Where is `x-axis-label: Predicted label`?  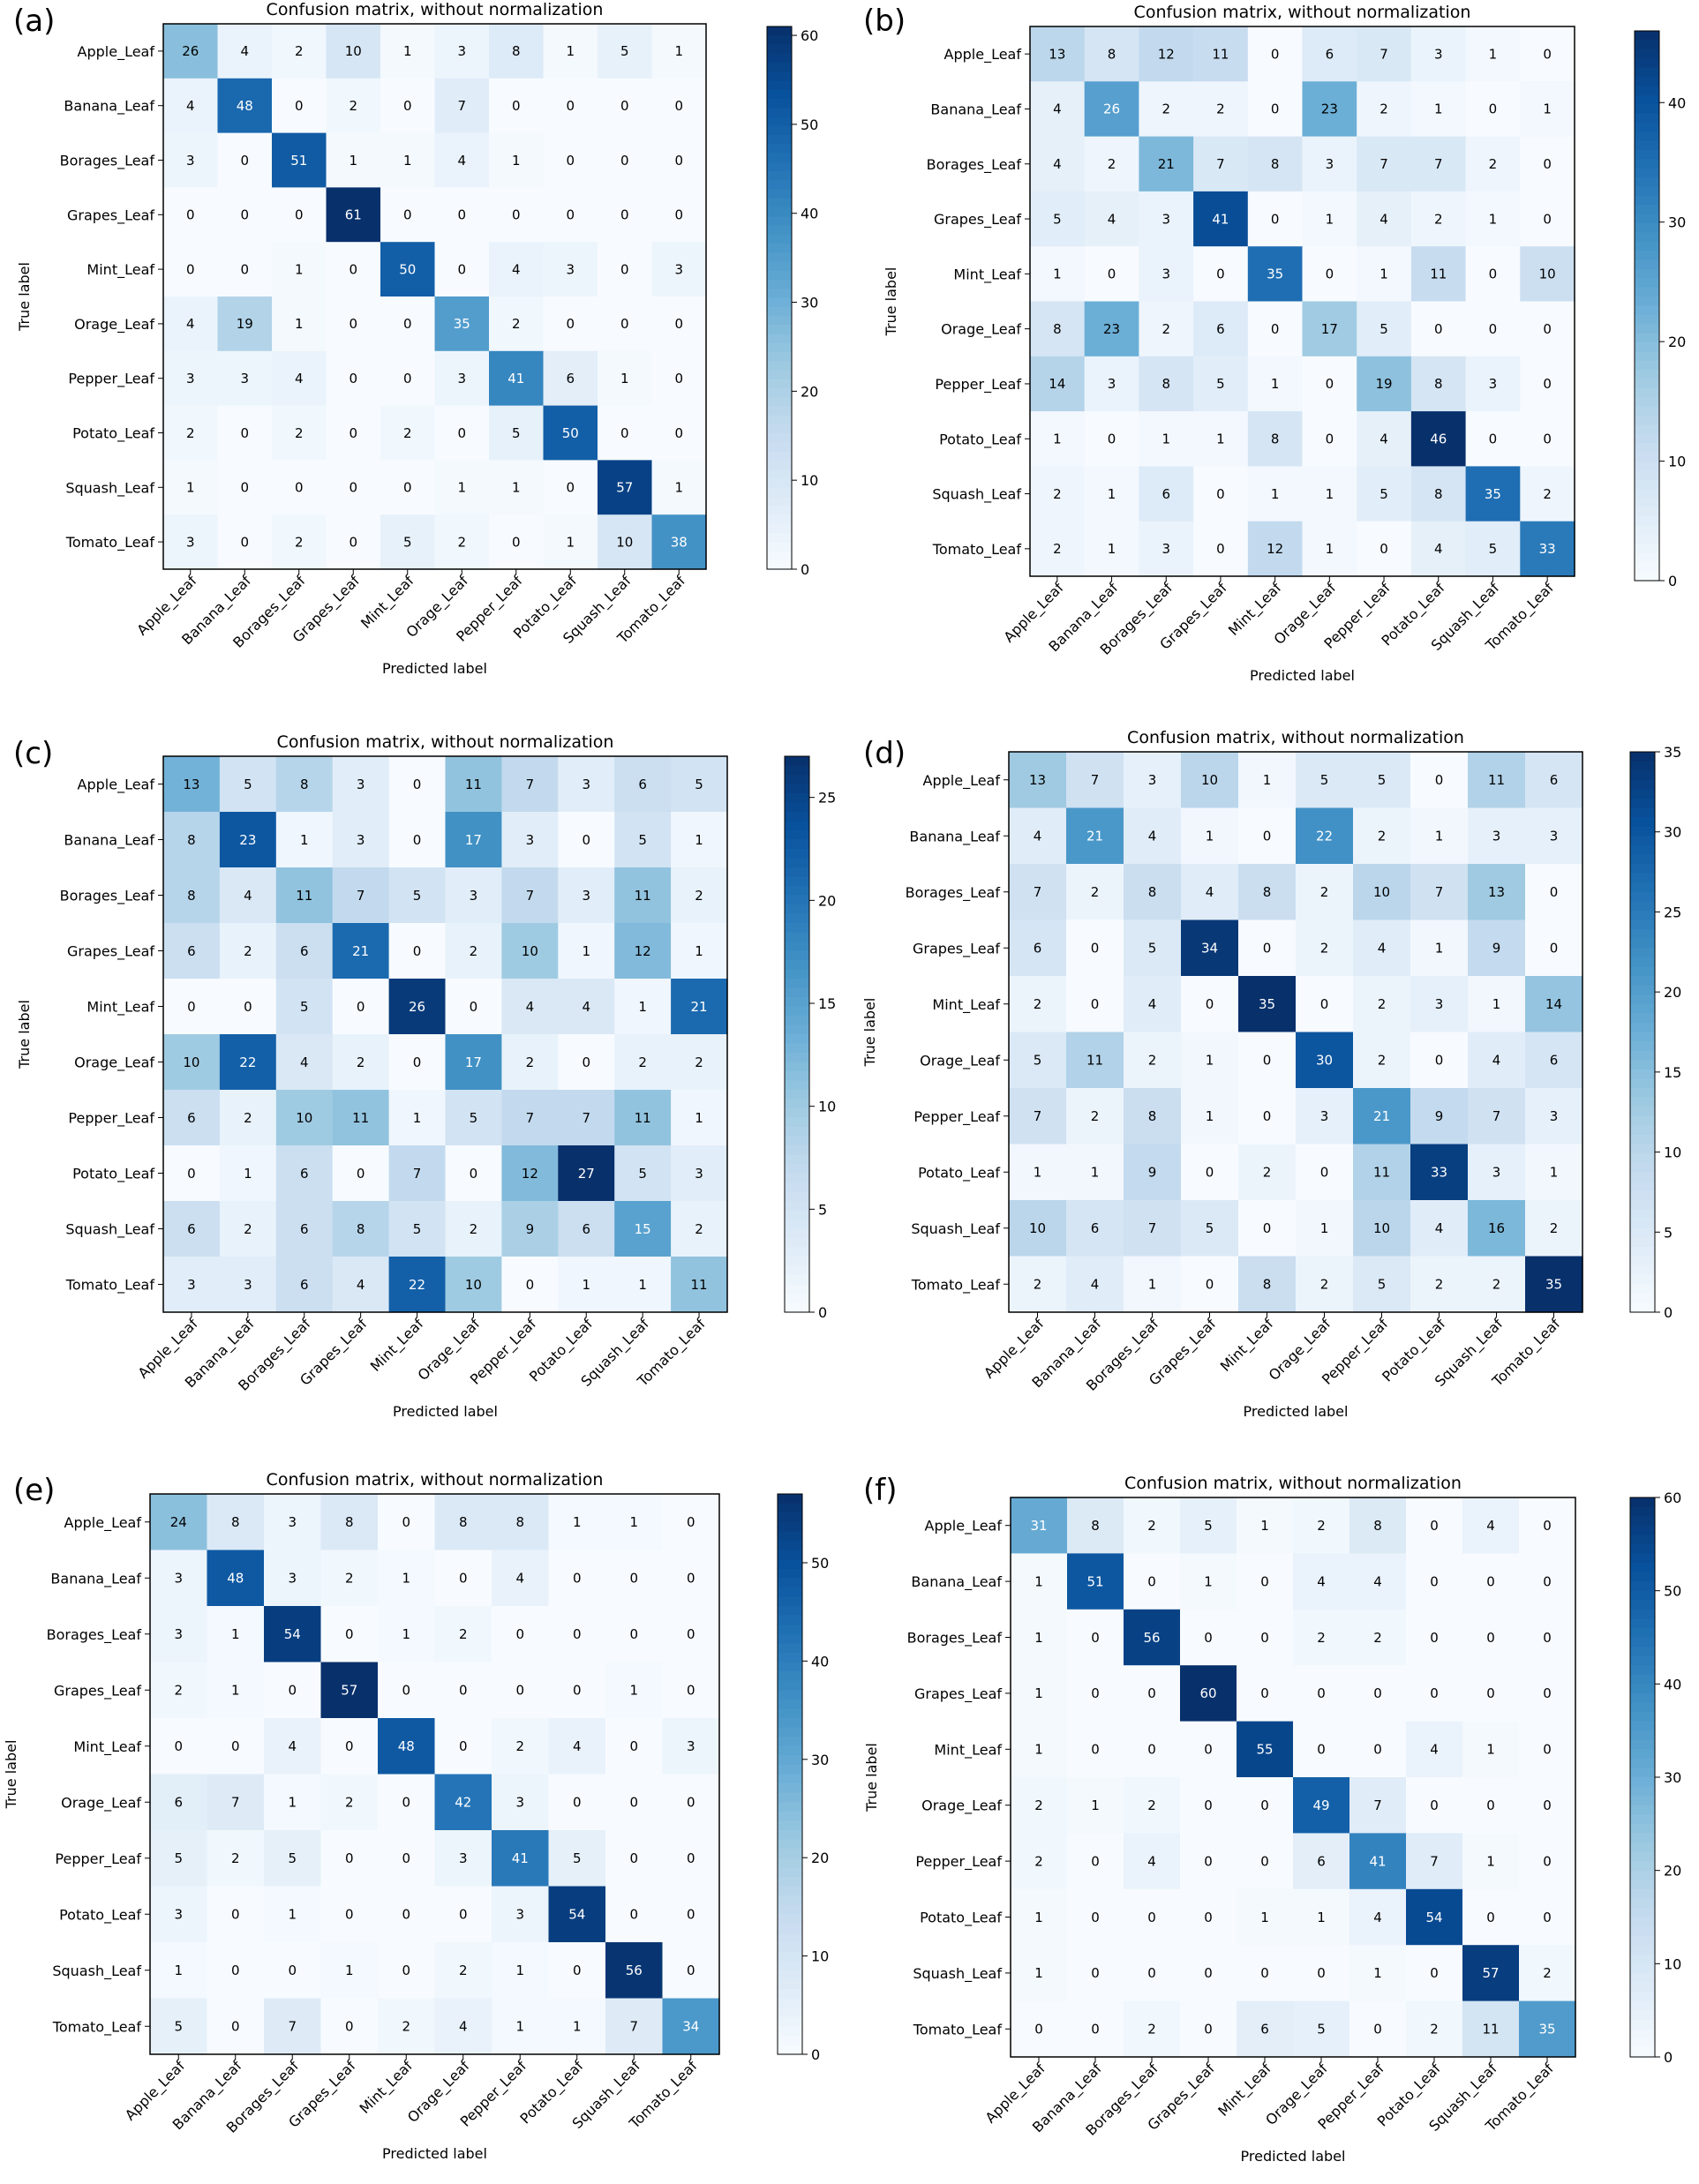
x-axis-label: Predicted label is located at coordinates (1302, 675).